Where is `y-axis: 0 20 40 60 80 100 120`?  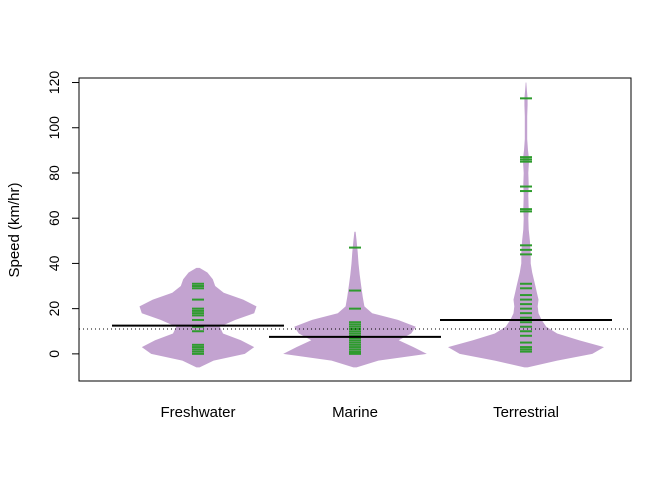 y-axis: 0 20 40 60 80 100 120 is located at coordinates (63, 214).